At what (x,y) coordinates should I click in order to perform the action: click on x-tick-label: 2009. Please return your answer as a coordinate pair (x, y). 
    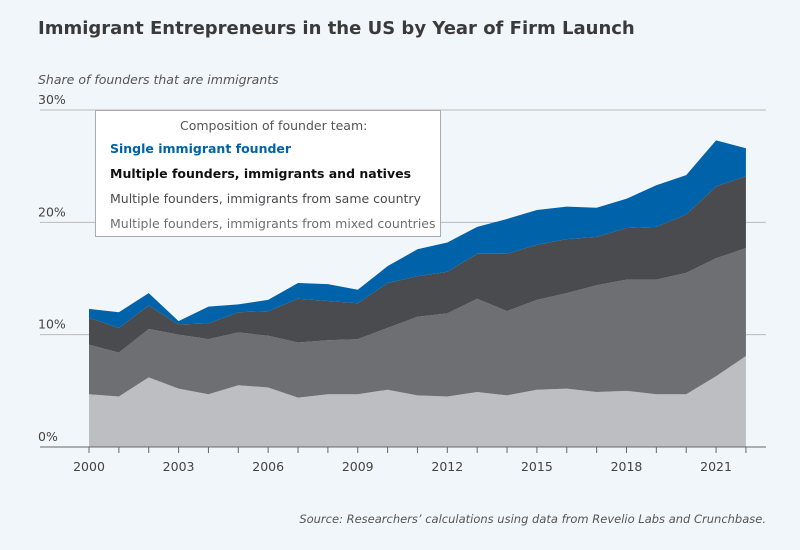
    Looking at the image, I should click on (358, 466).